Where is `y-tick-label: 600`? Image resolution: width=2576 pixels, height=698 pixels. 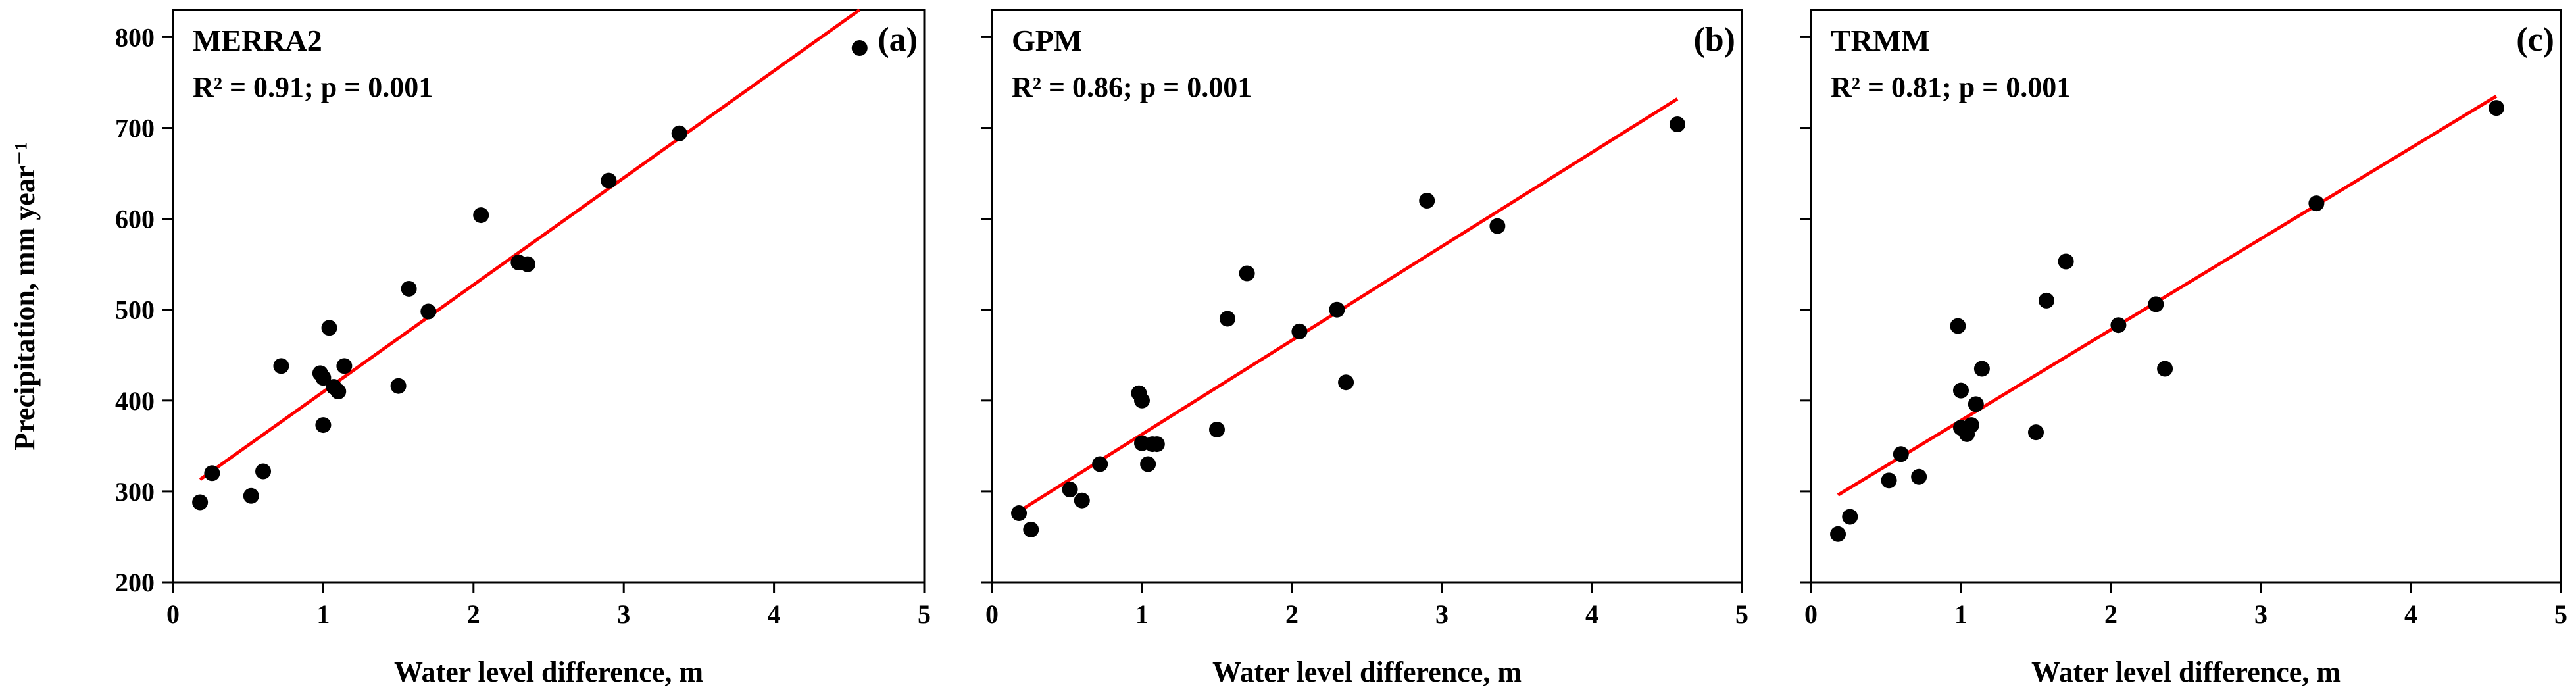 y-tick-label: 600 is located at coordinates (135, 220).